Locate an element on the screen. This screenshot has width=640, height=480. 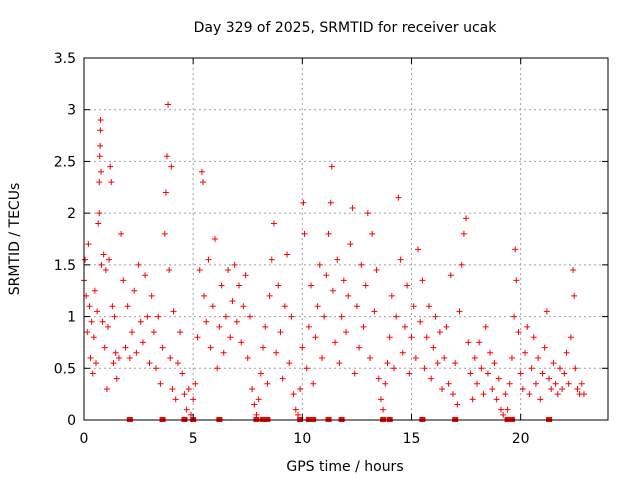
x-tick-label: 5 is located at coordinates (193, 439).